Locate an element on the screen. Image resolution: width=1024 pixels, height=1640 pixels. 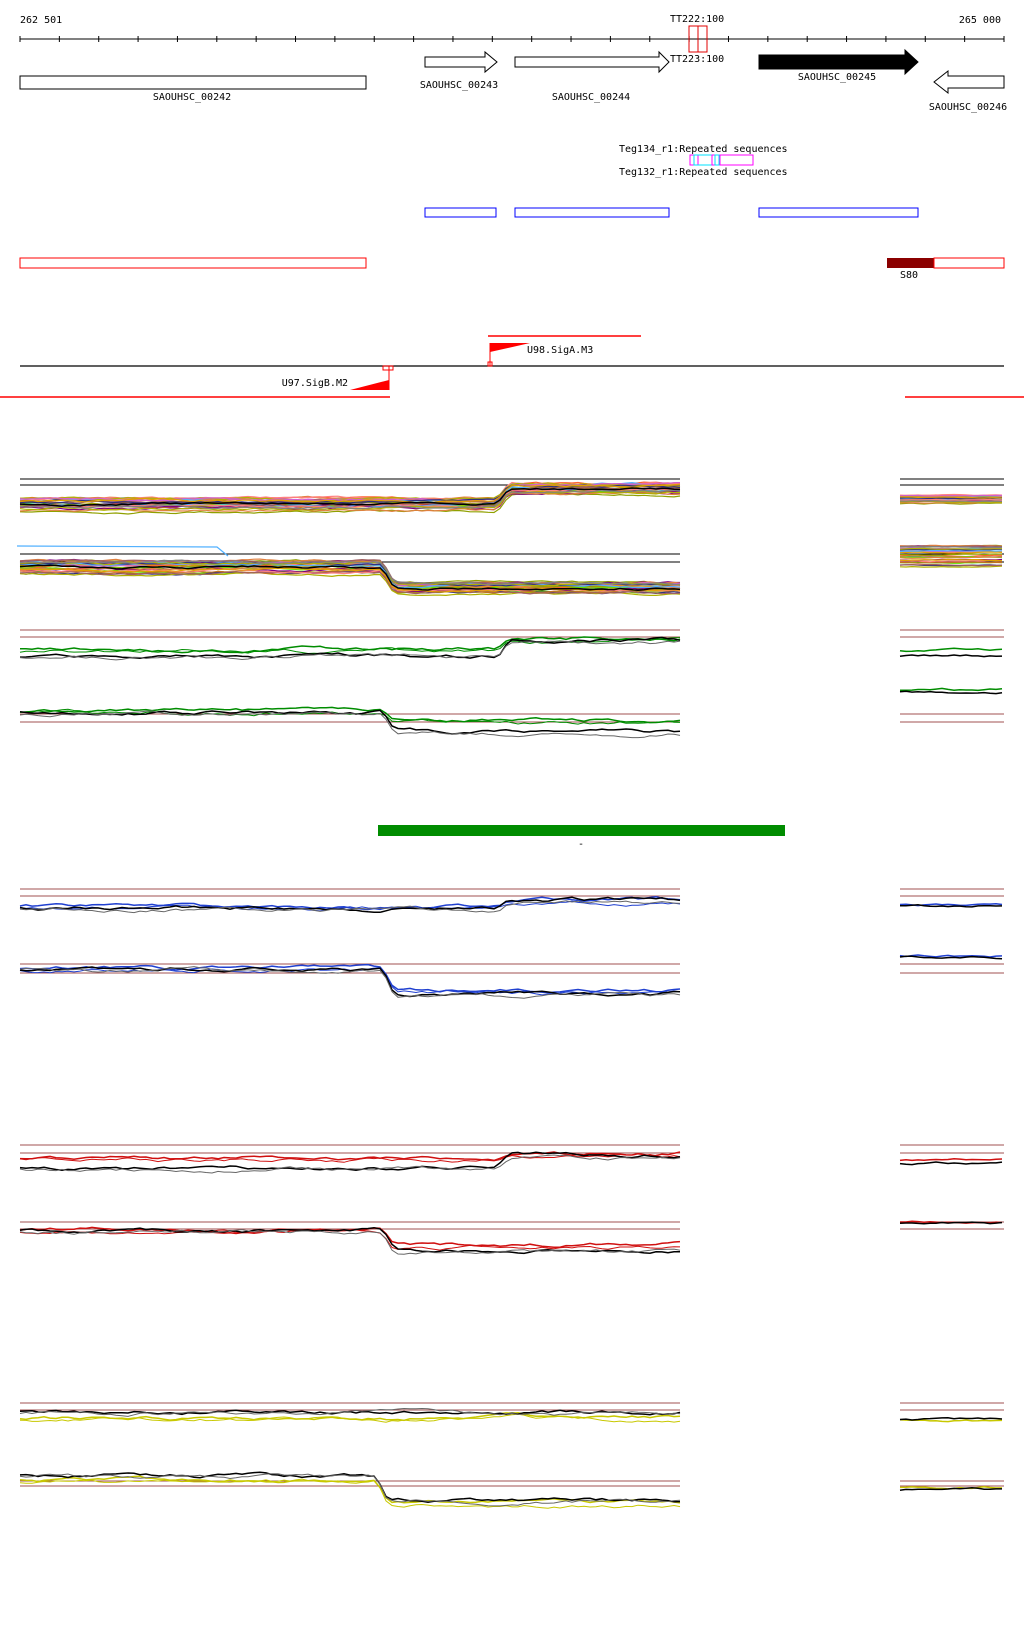
promoter-u97-label: U97.SigB.M2 is located at coordinates (315, 383).